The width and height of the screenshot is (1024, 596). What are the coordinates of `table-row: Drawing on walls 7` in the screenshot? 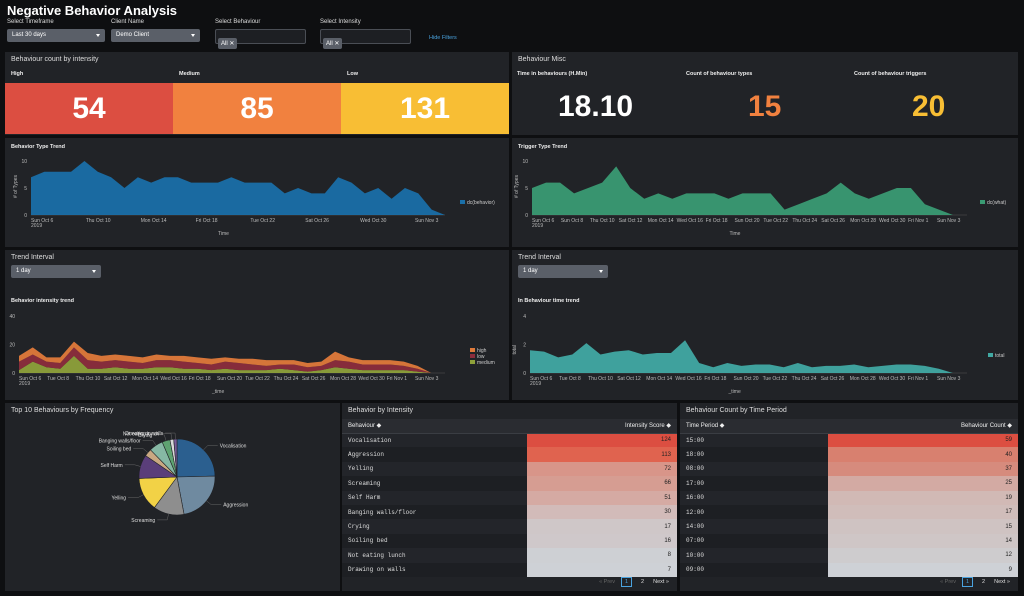 It's located at (509, 569).